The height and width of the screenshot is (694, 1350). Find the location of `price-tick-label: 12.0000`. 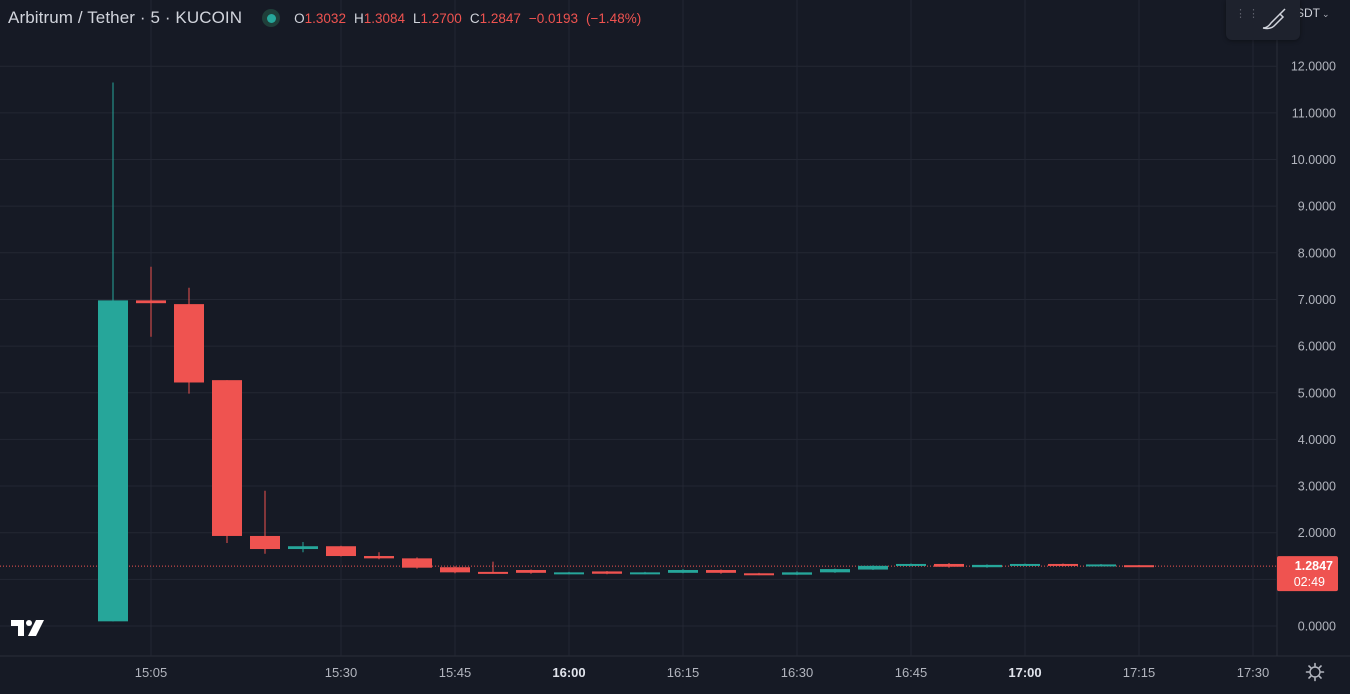

price-tick-label: 12.0000 is located at coordinates (1313, 67).